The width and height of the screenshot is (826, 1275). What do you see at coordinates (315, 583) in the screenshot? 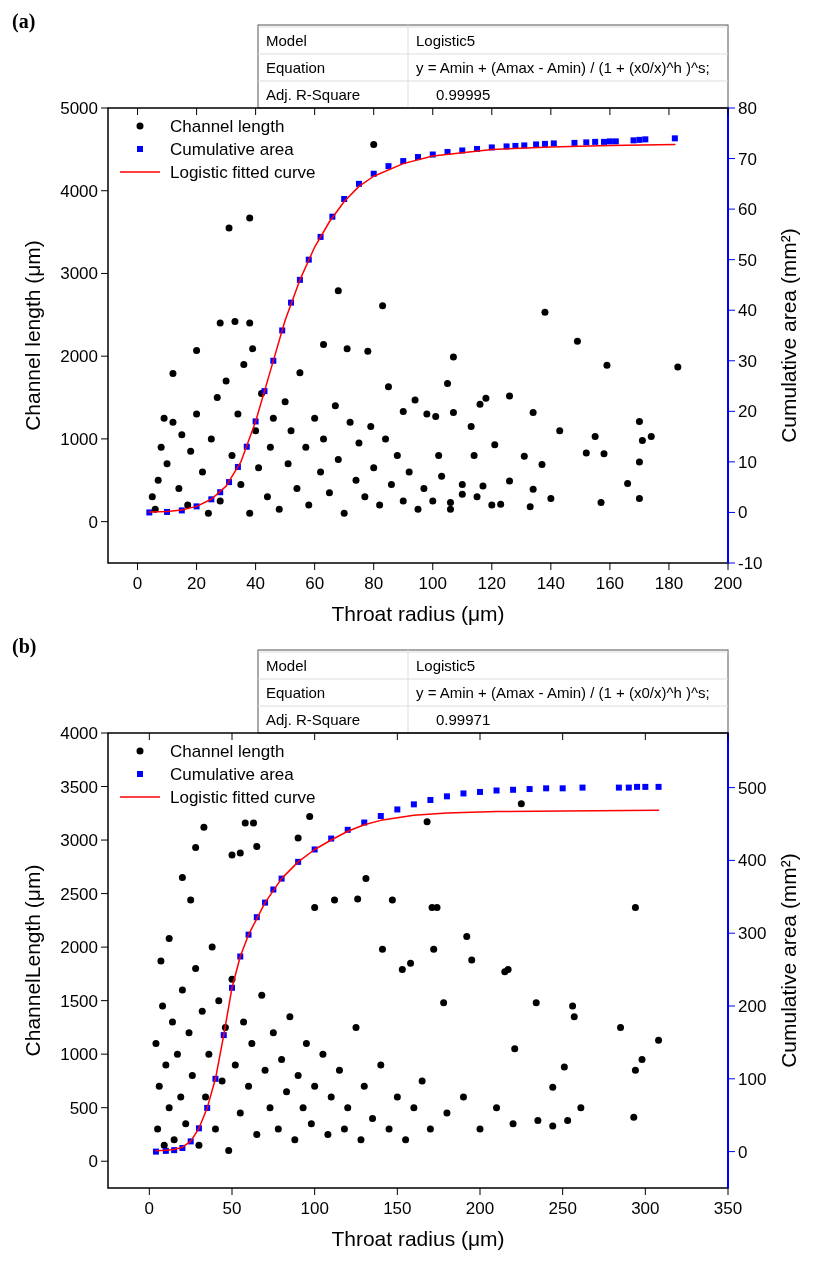
I see `x-tick-label: 60` at bounding box center [315, 583].